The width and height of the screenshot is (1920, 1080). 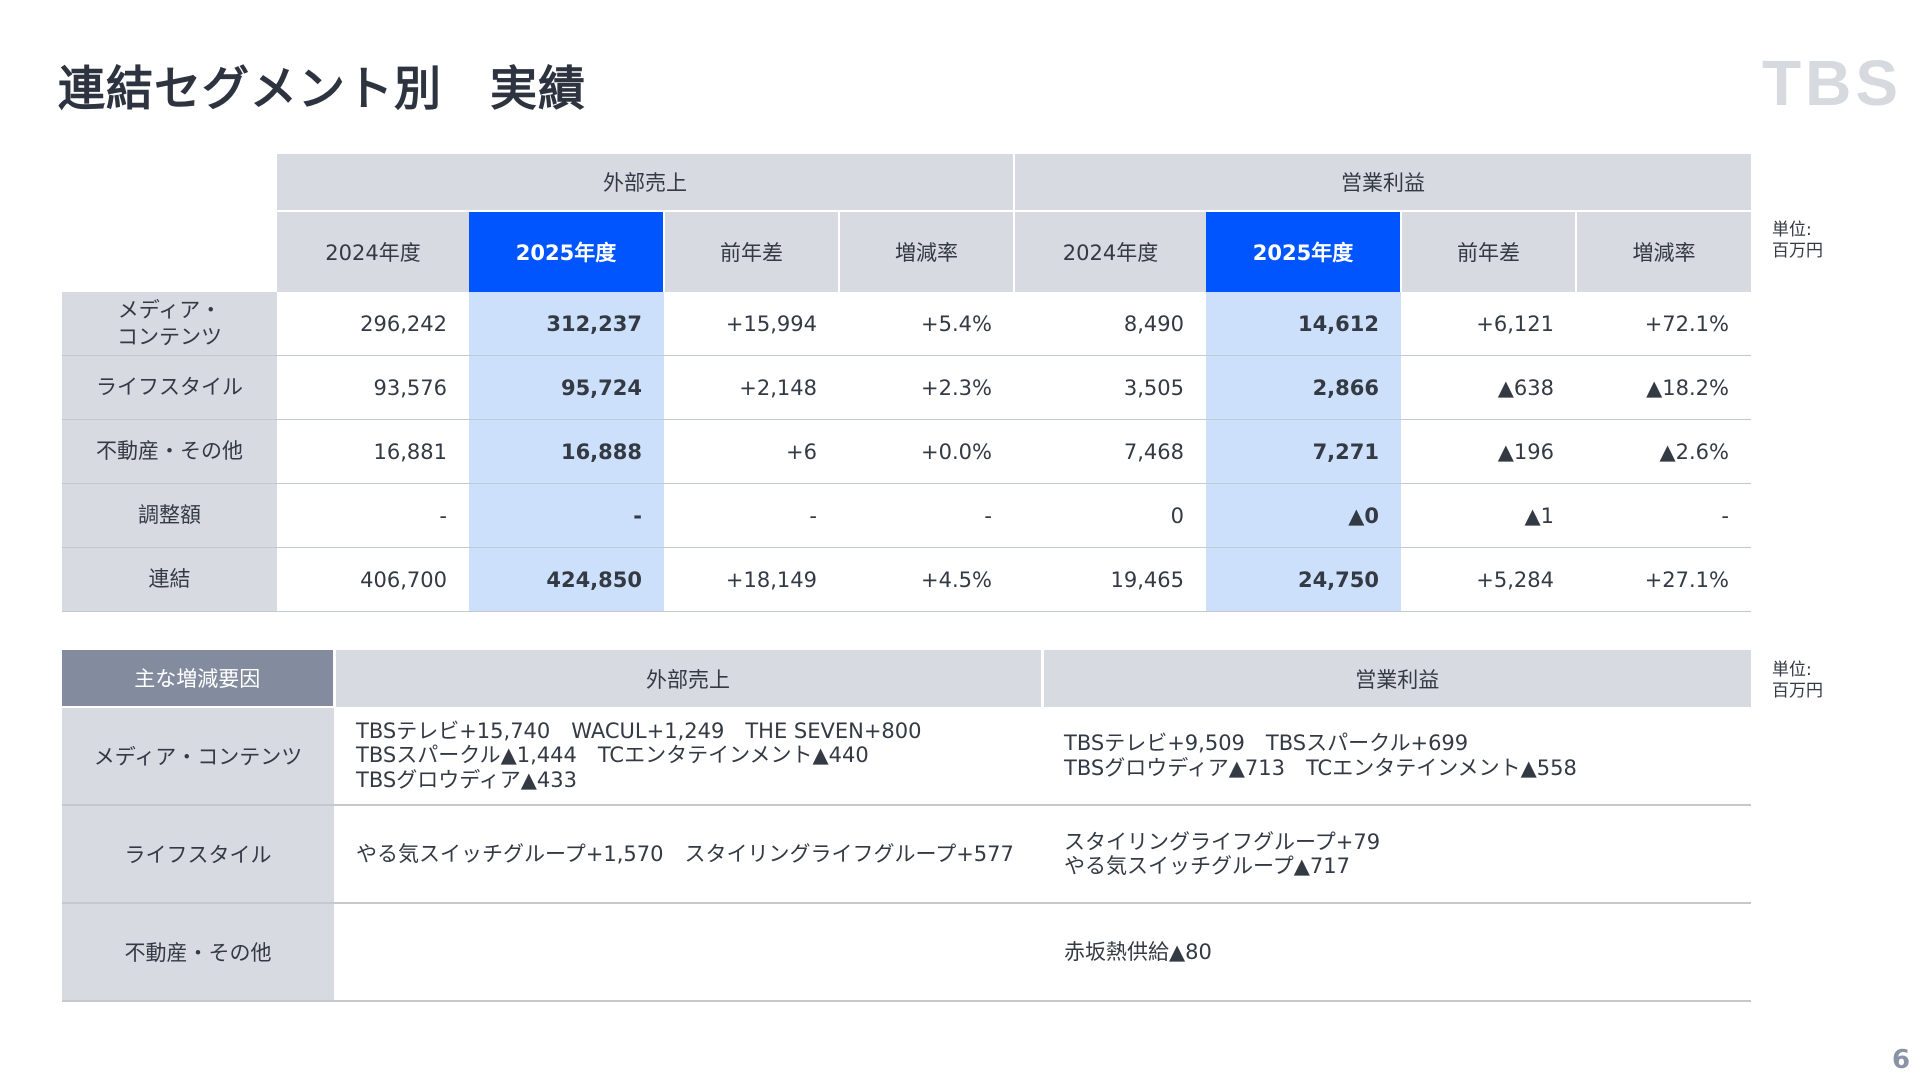 What do you see at coordinates (1488, 515) in the screenshot?
I see `value-cell: ▲1` at bounding box center [1488, 515].